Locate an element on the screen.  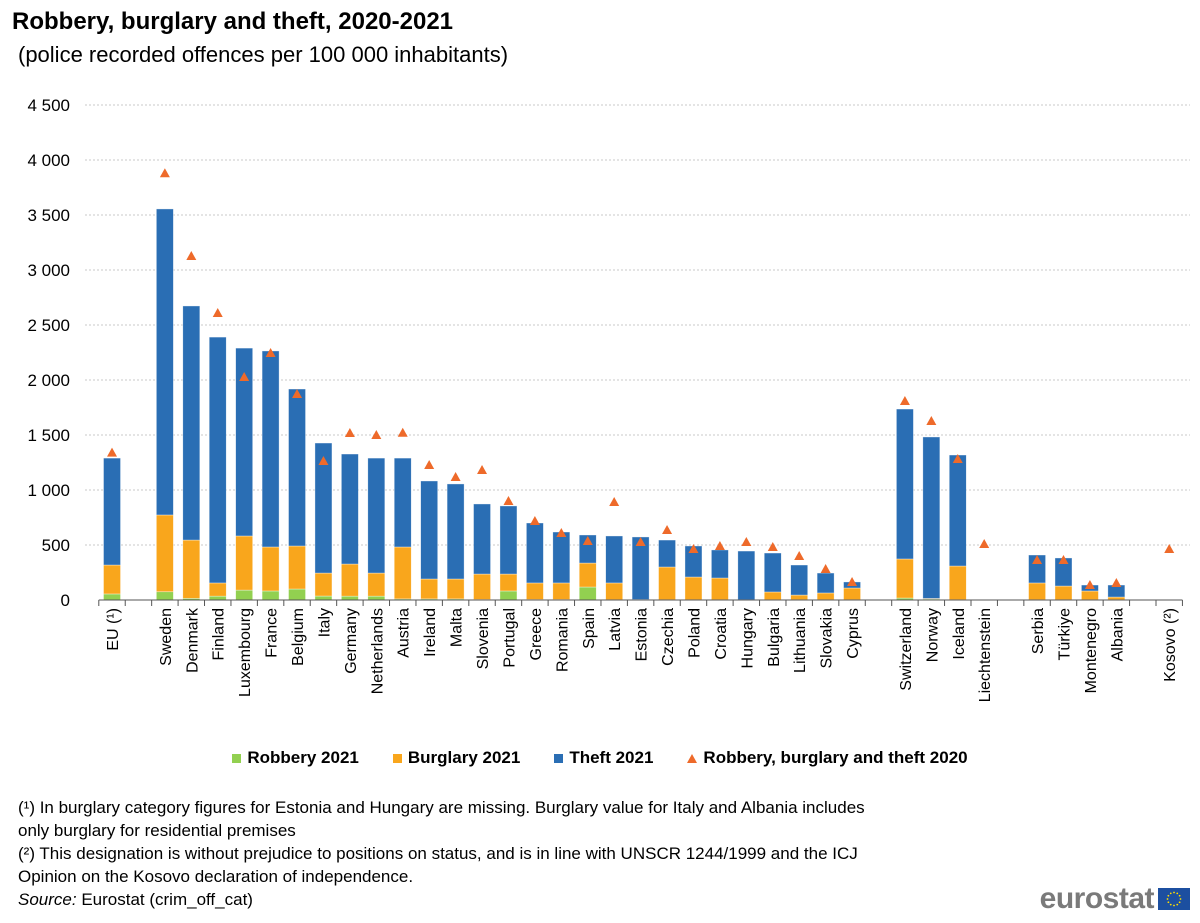
y-tick-label: 0 is located at coordinates (65, 600).